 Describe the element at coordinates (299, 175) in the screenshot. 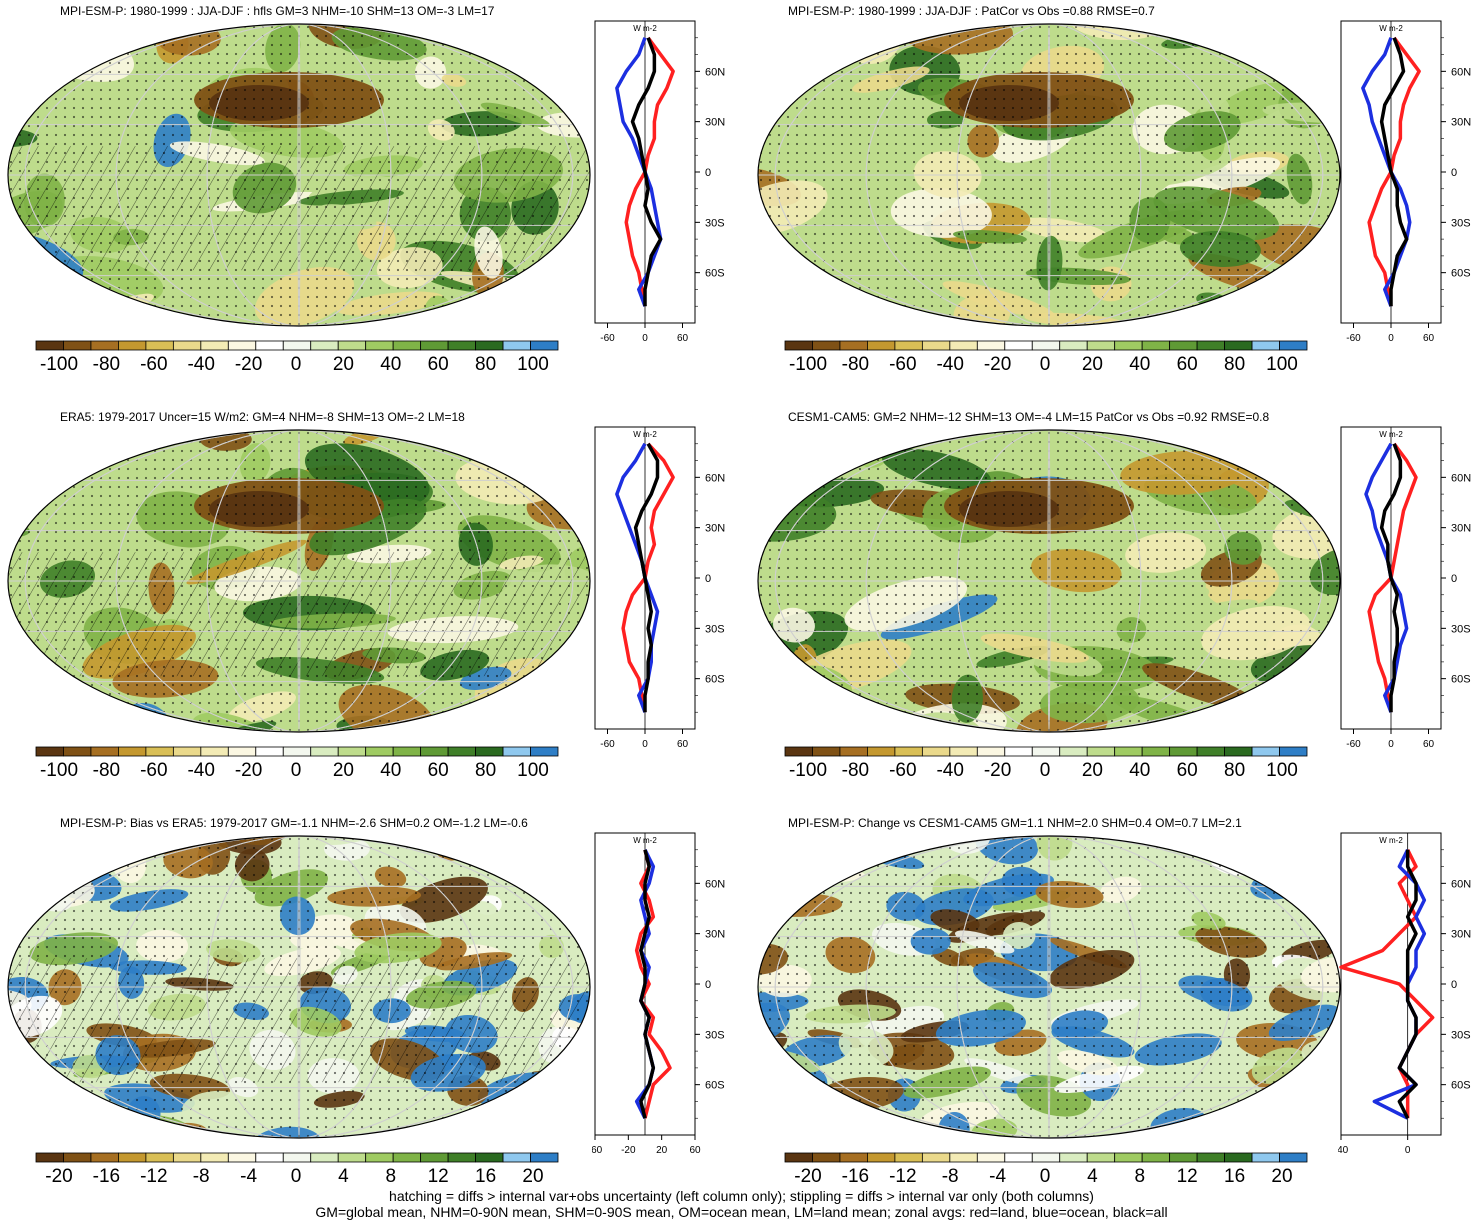

I see `map-outline` at that location.